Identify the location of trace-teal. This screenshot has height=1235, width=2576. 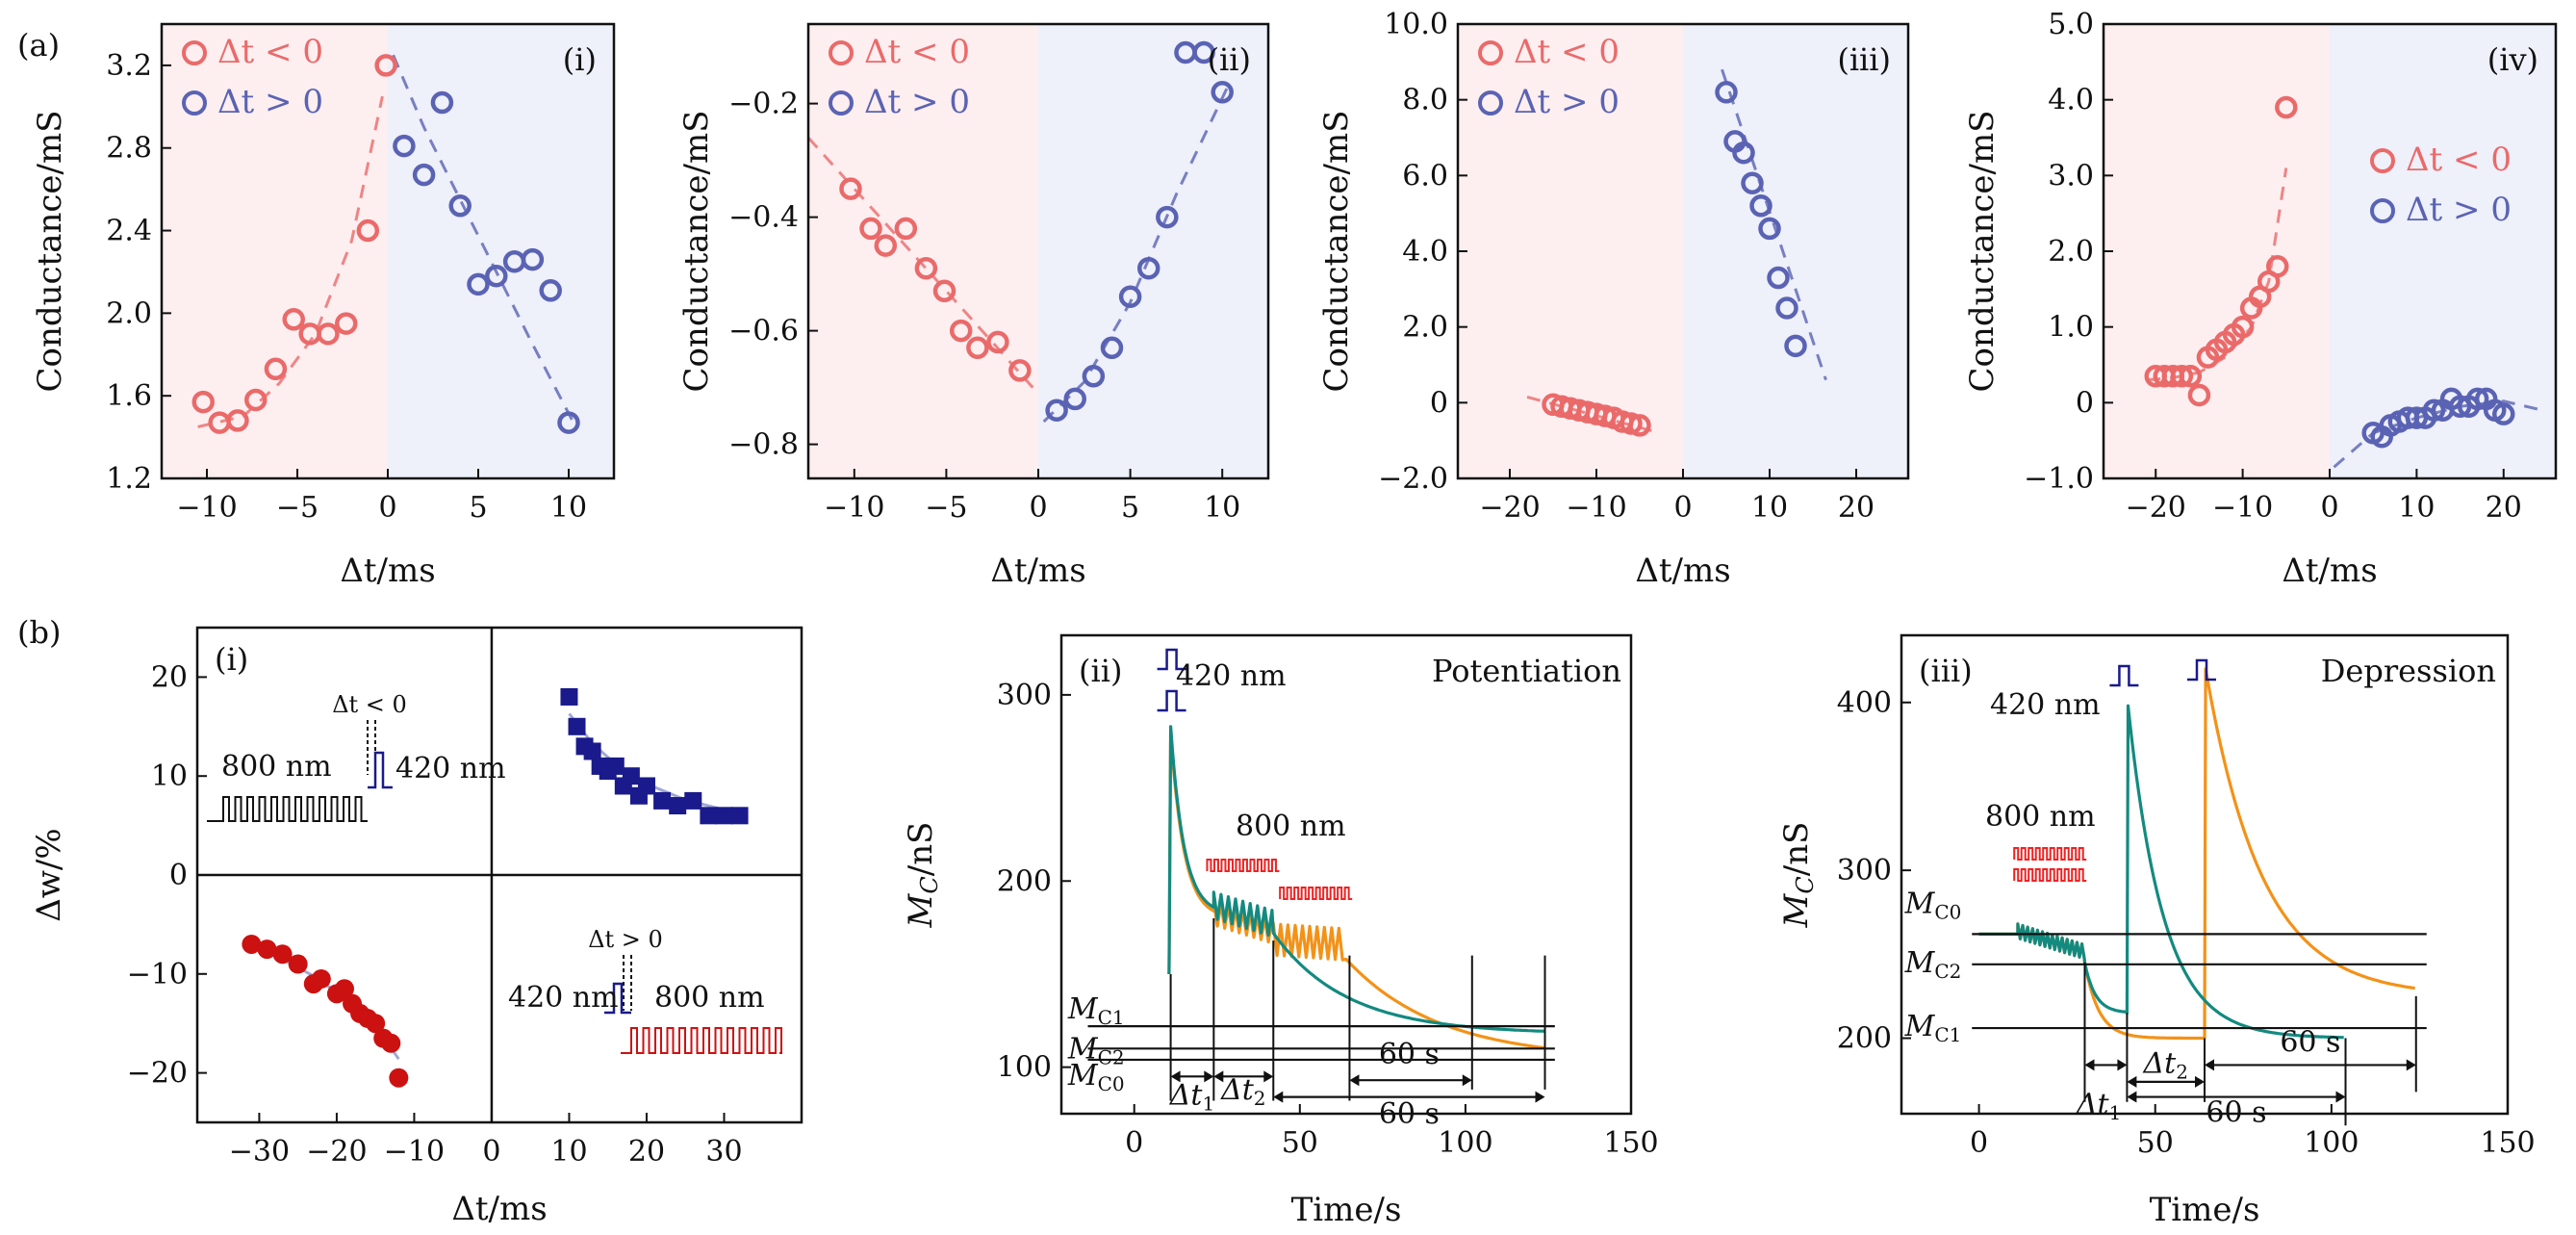
(2161, 872).